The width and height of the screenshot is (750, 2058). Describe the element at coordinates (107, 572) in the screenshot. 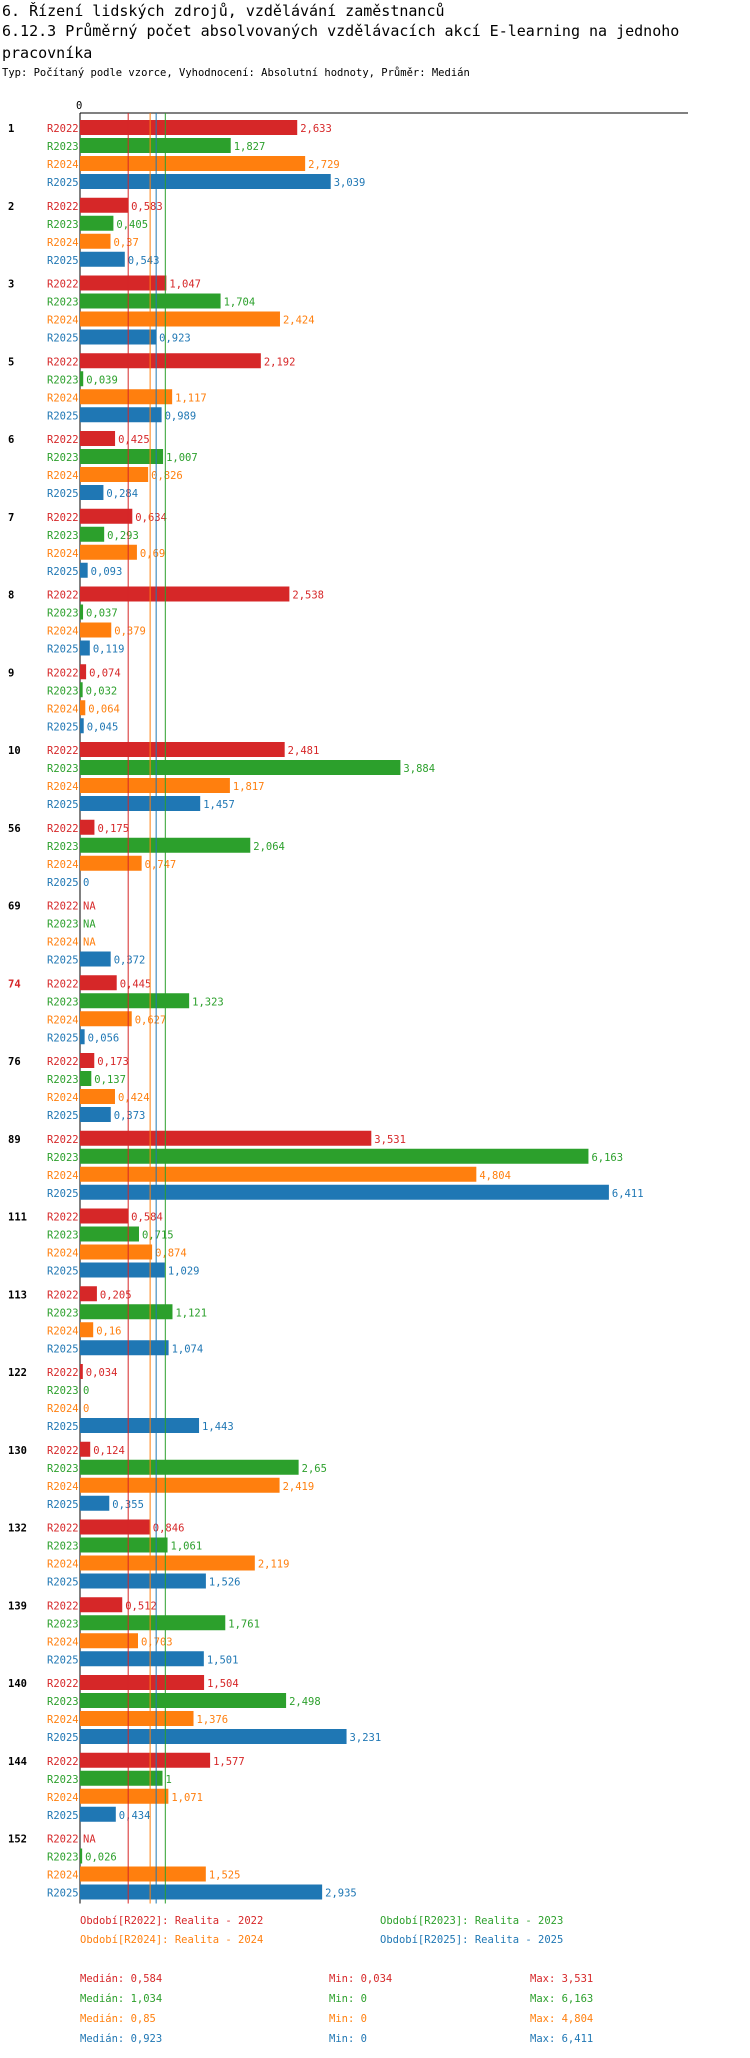

I see `value-label: 0,093` at that location.